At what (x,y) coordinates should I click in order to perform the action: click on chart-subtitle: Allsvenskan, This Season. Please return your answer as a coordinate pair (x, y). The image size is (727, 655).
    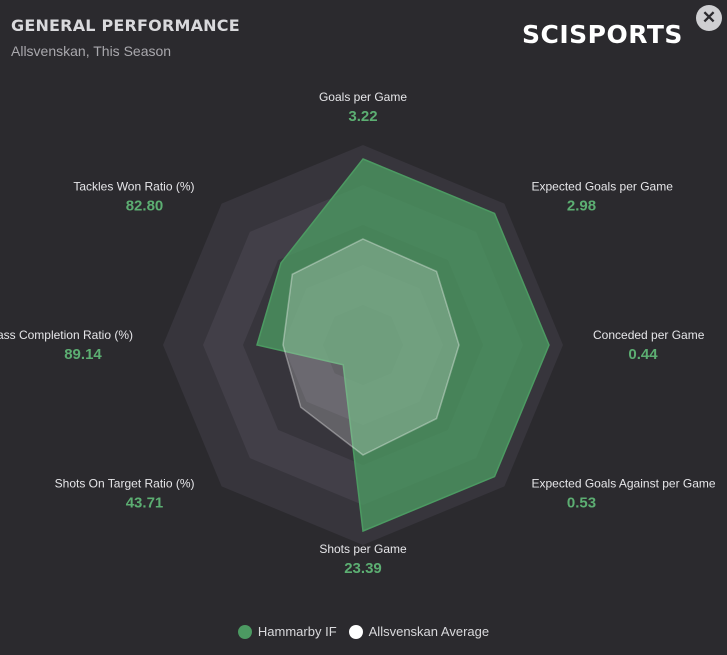
    Looking at the image, I should click on (91, 51).